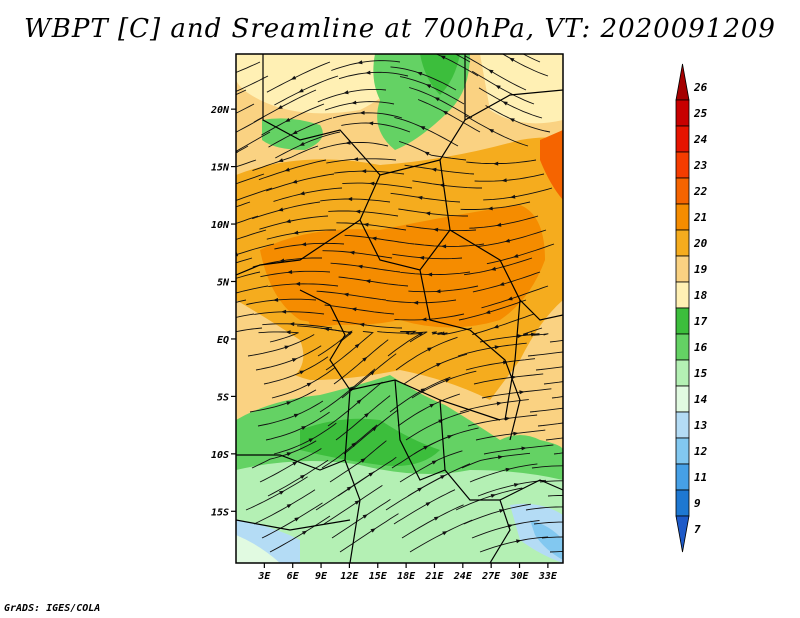 This screenshot has width=800, height=618. What do you see at coordinates (701, 347) in the screenshot?
I see `colorbar-label: 16` at bounding box center [701, 347].